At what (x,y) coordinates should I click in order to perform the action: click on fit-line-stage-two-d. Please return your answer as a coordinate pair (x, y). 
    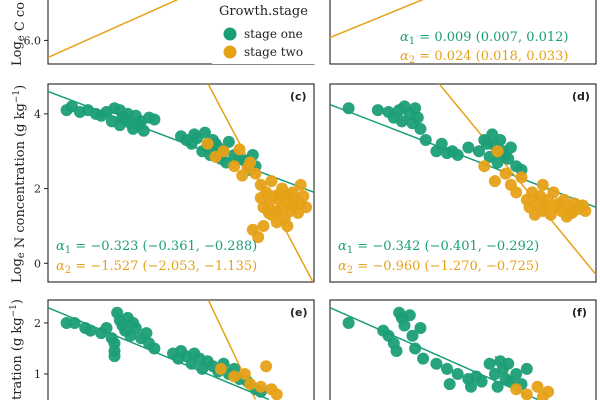
    Looking at the image, I should click on (517, 180).